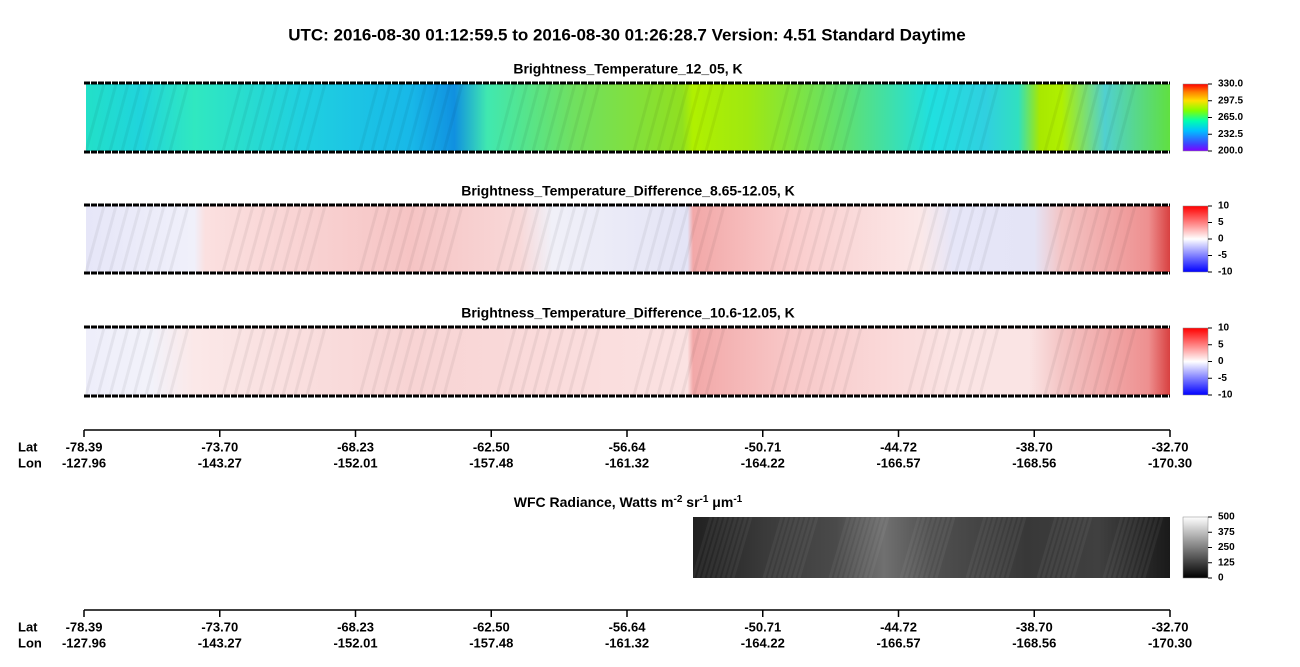 This screenshot has width=1300, height=667. I want to click on colorbar-tick-label: 0, so click(1221, 578).